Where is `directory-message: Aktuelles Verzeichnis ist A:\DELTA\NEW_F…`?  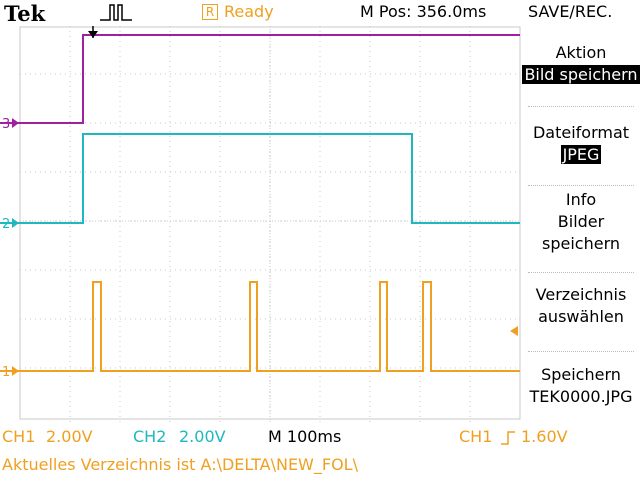 directory-message: Aktuelles Verzeichnis ist A:\DELTA\NEW_F… is located at coordinates (180, 464).